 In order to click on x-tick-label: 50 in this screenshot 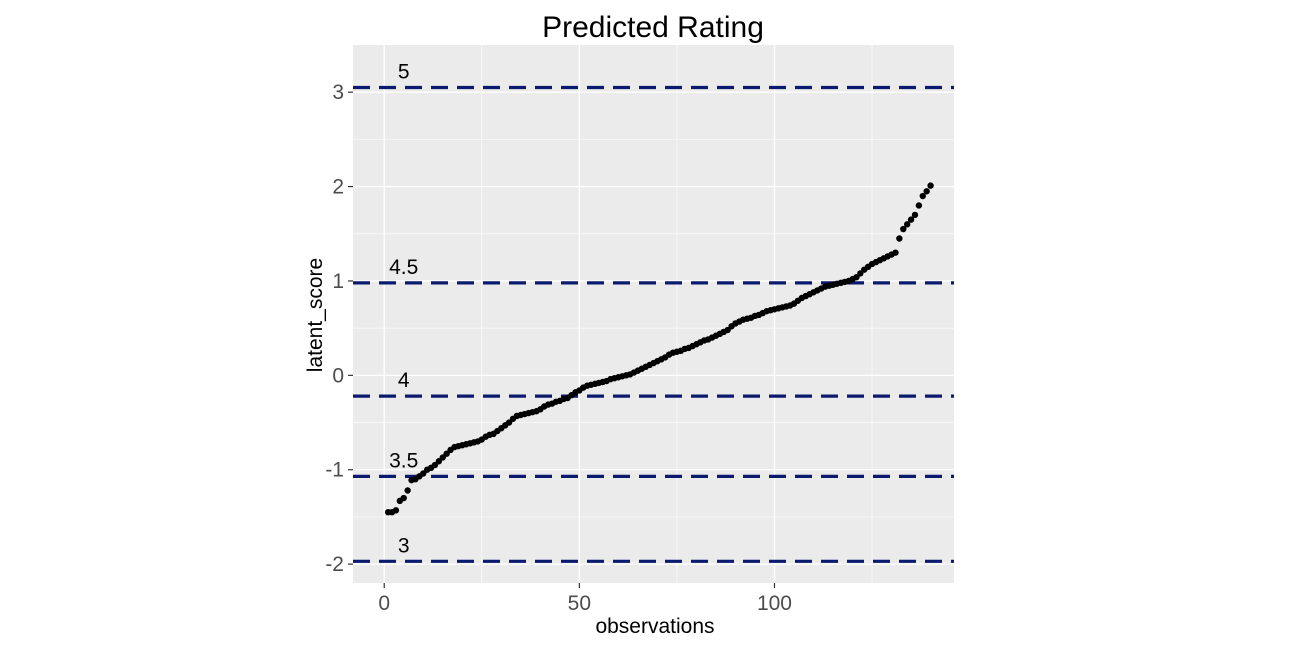, I will do `click(579, 603)`.